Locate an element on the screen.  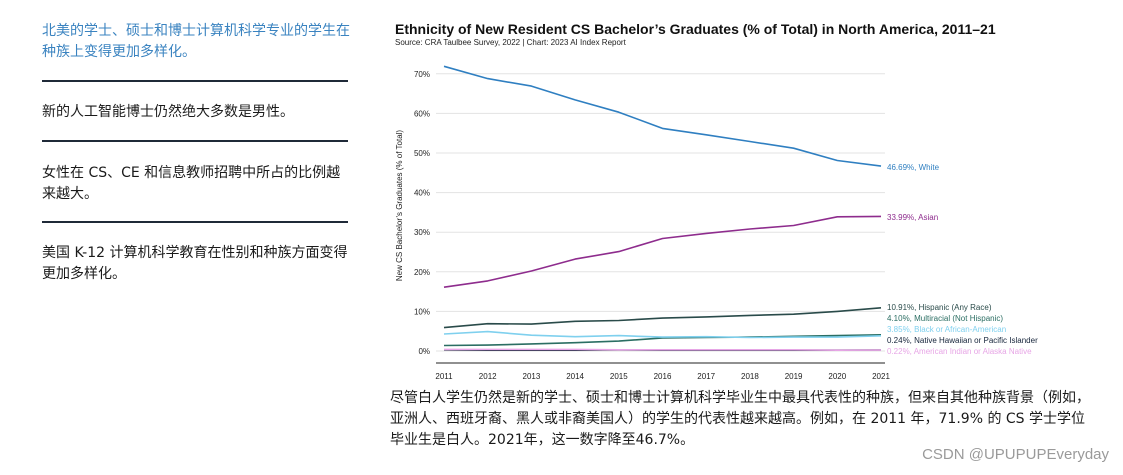
series-label: 10.91%, Hispanic (Any Race) is located at coordinates (939, 307).